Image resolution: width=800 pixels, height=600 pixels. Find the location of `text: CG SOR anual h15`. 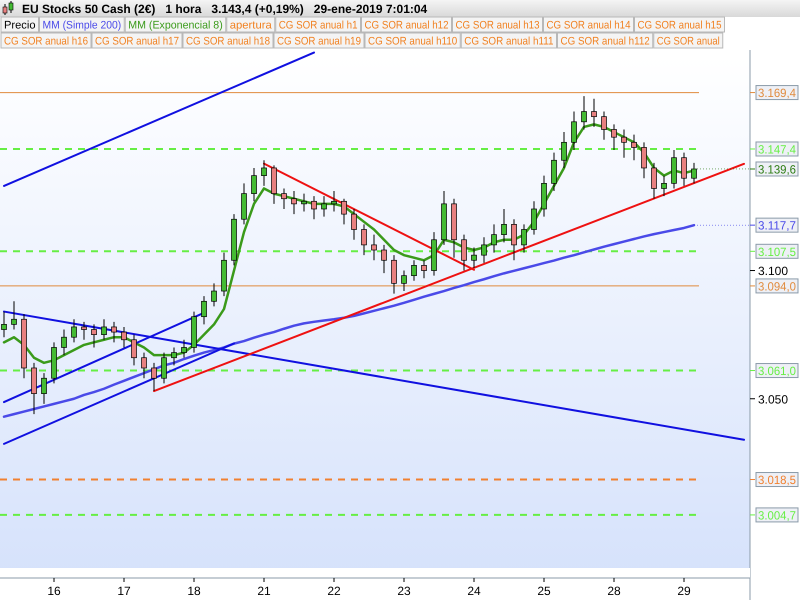

text: CG SOR anual h15 is located at coordinates (685, 26).